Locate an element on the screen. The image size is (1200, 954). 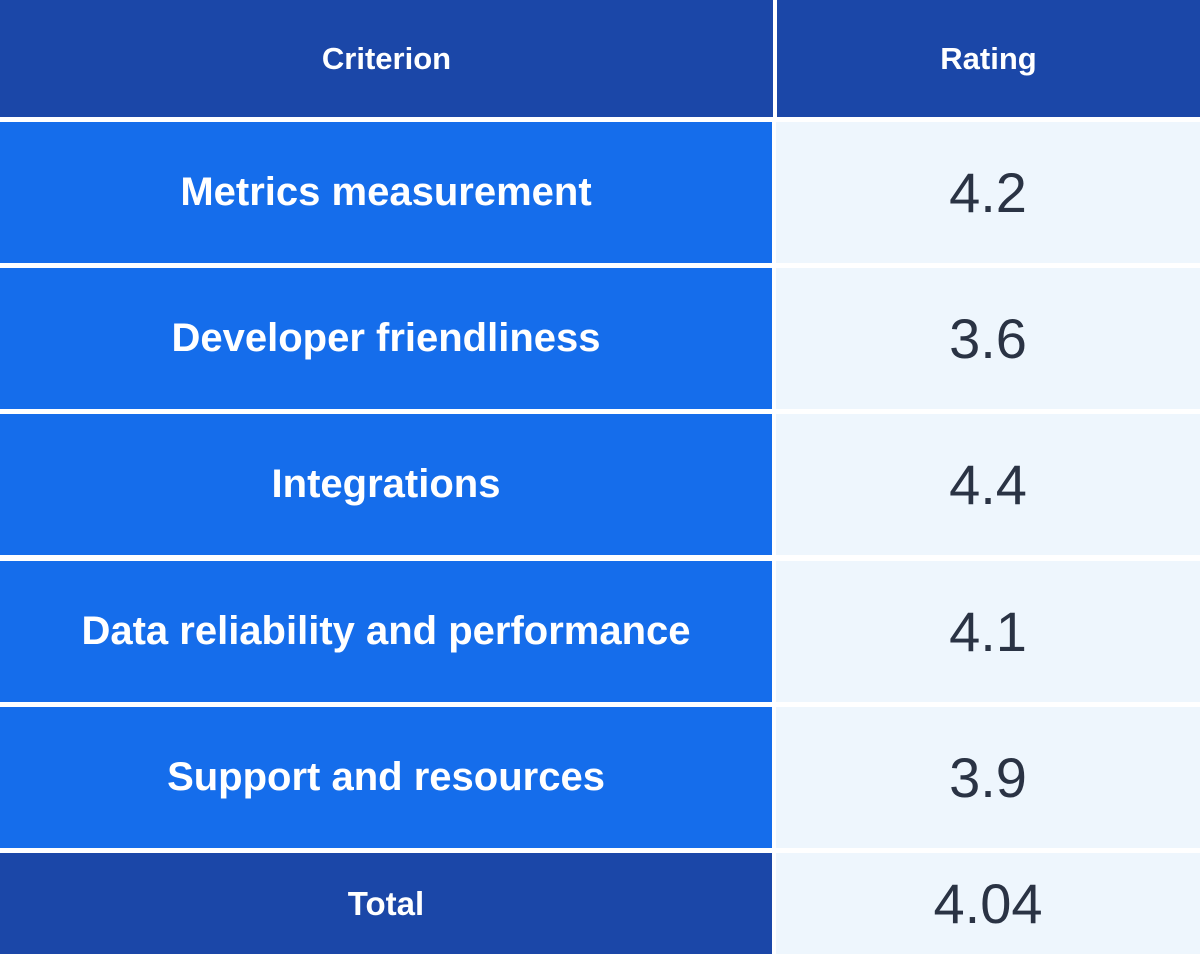
rating-cell: 4.2 is located at coordinates (988, 192).